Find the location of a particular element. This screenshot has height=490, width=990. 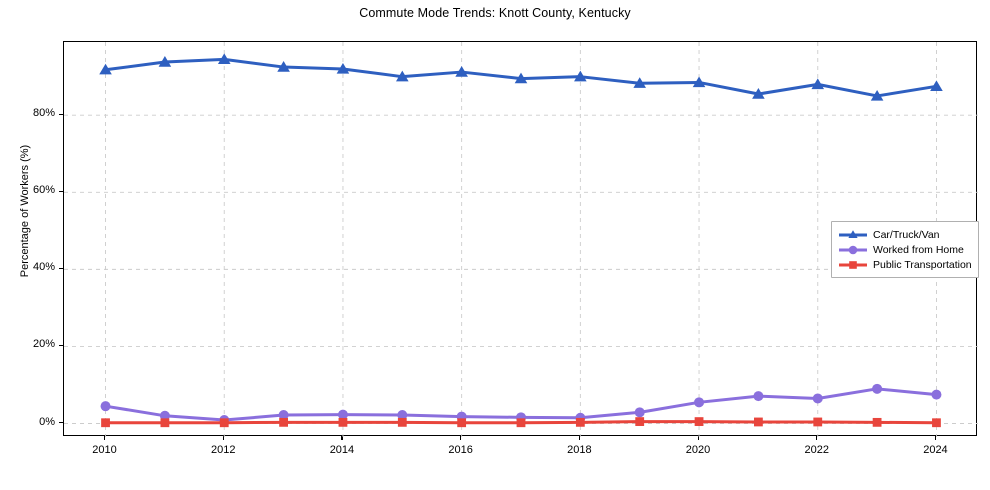

legend-label: Worked from Home is located at coordinates (918, 249).